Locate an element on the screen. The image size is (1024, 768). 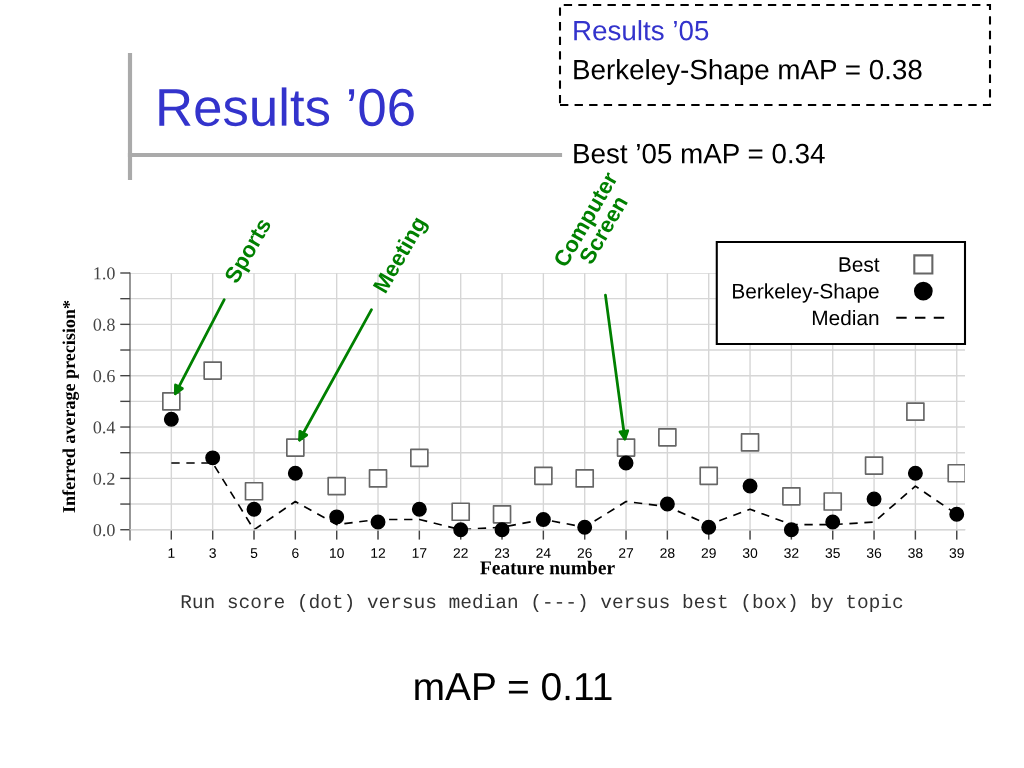
chart-title: Results ’06 is located at coordinates (286, 107).